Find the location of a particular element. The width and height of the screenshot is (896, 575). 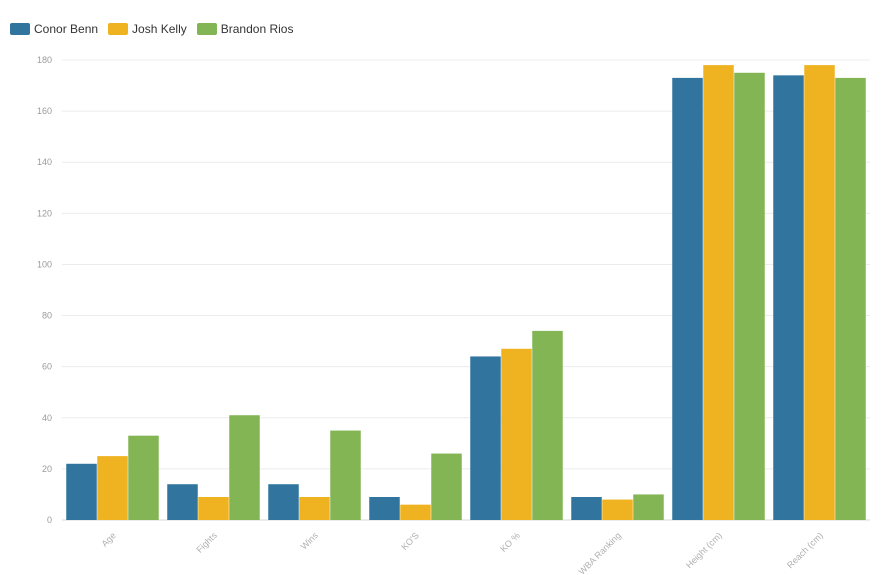

bar-josh-kelly-fights is located at coordinates (213, 508).